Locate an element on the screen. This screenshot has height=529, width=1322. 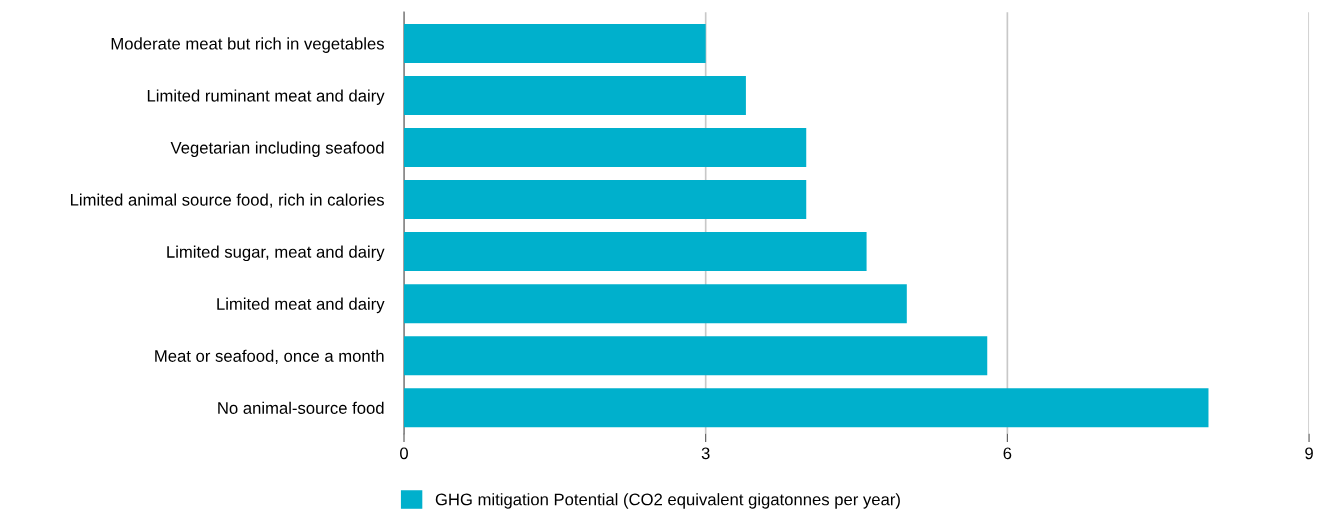
y-tick-label: Meat or seafood, once a month is located at coordinates (269, 356).